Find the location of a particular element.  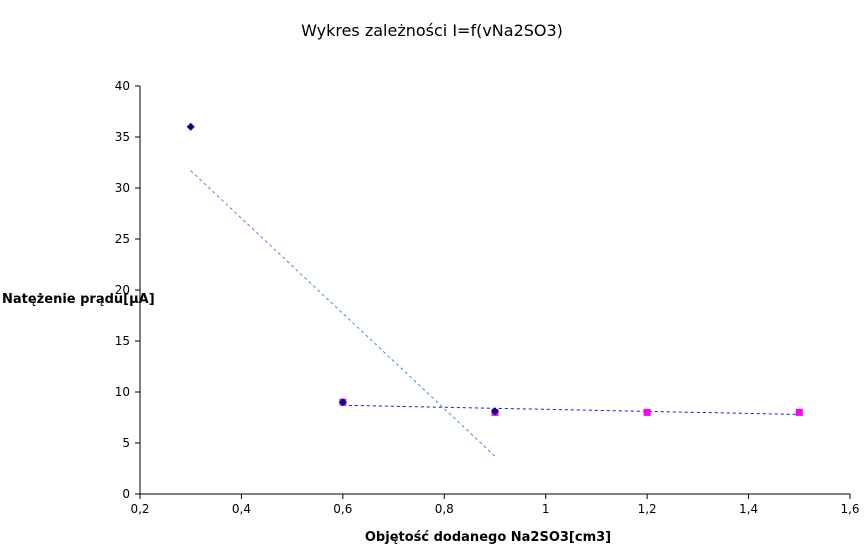

x-tick-label: 0,6 is located at coordinates (342, 509).